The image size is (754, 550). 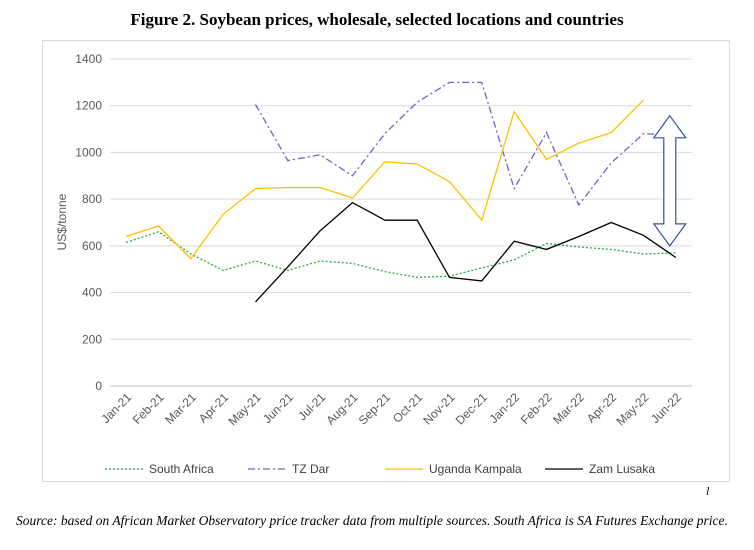 What do you see at coordinates (88, 152) in the screenshot?
I see `y-tick-label: 1000` at bounding box center [88, 152].